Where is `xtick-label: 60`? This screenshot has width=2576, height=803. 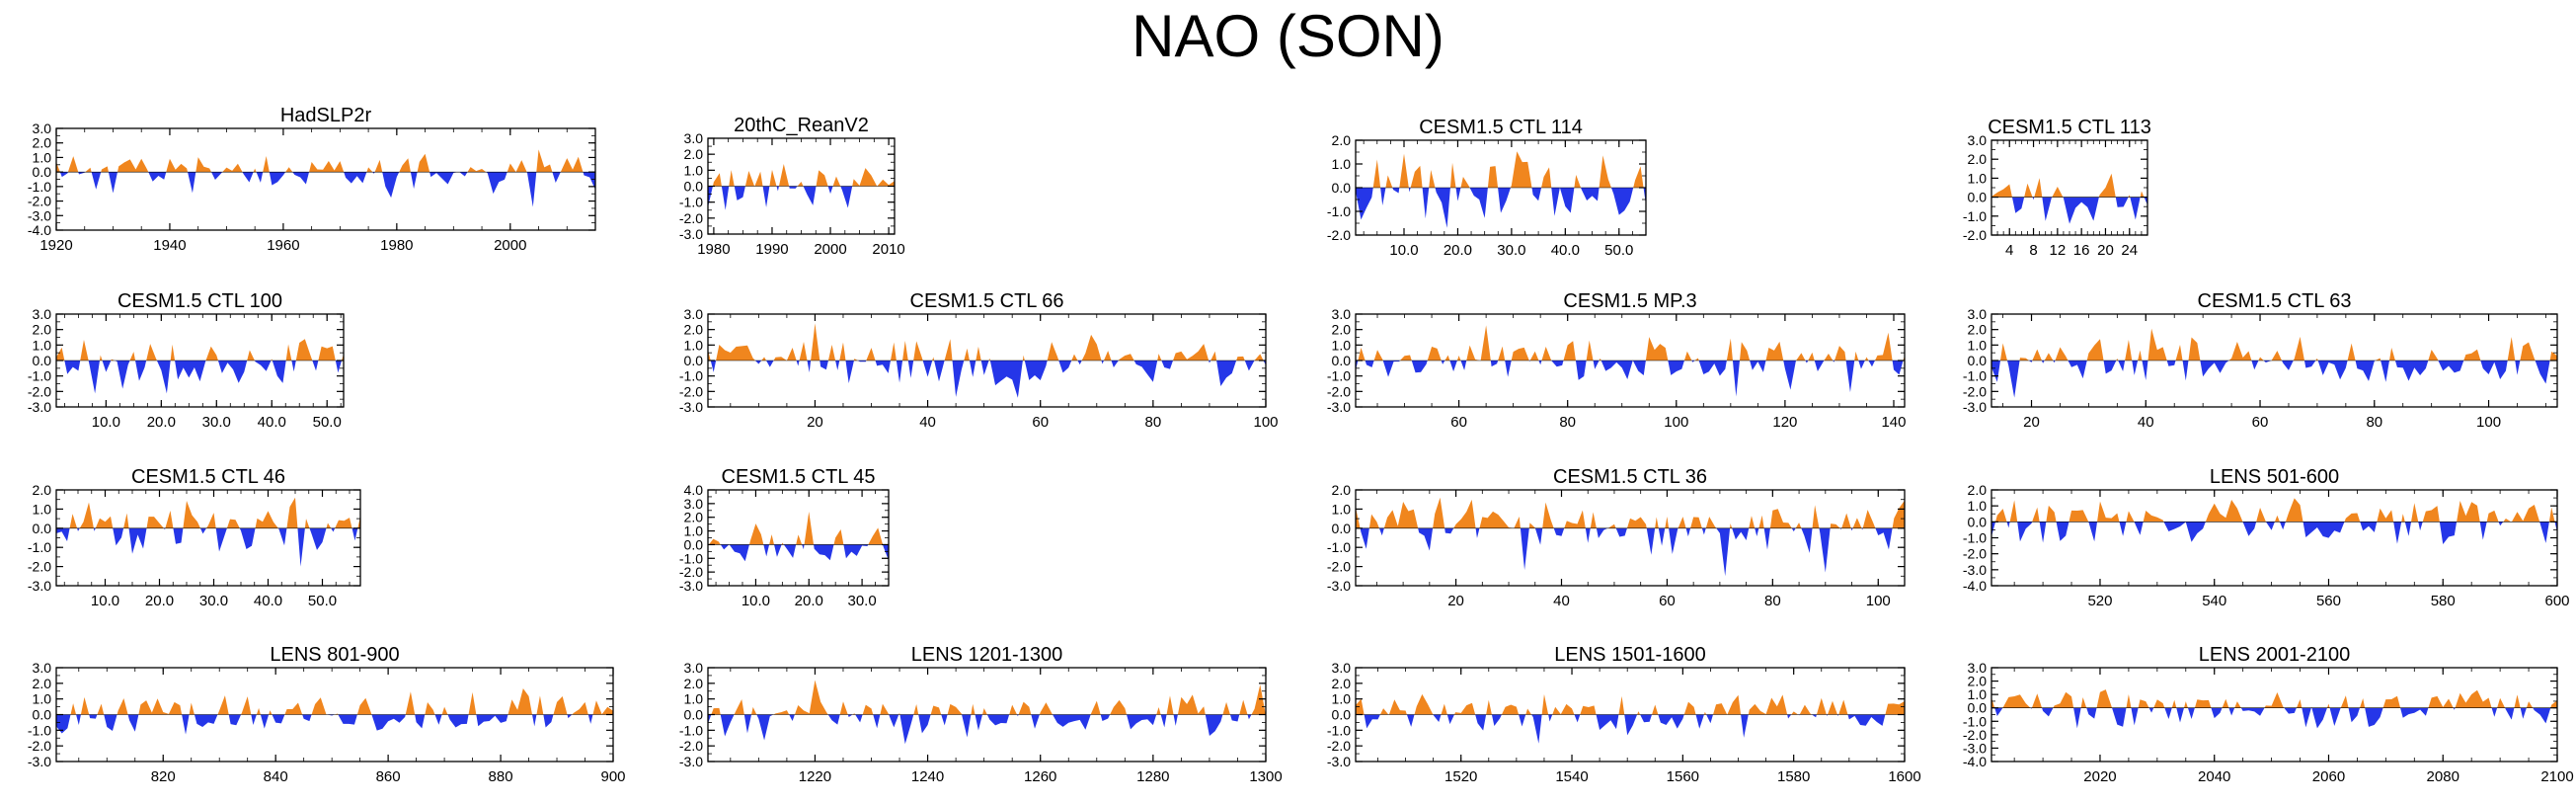
xtick-label: 60 is located at coordinates (1667, 601).